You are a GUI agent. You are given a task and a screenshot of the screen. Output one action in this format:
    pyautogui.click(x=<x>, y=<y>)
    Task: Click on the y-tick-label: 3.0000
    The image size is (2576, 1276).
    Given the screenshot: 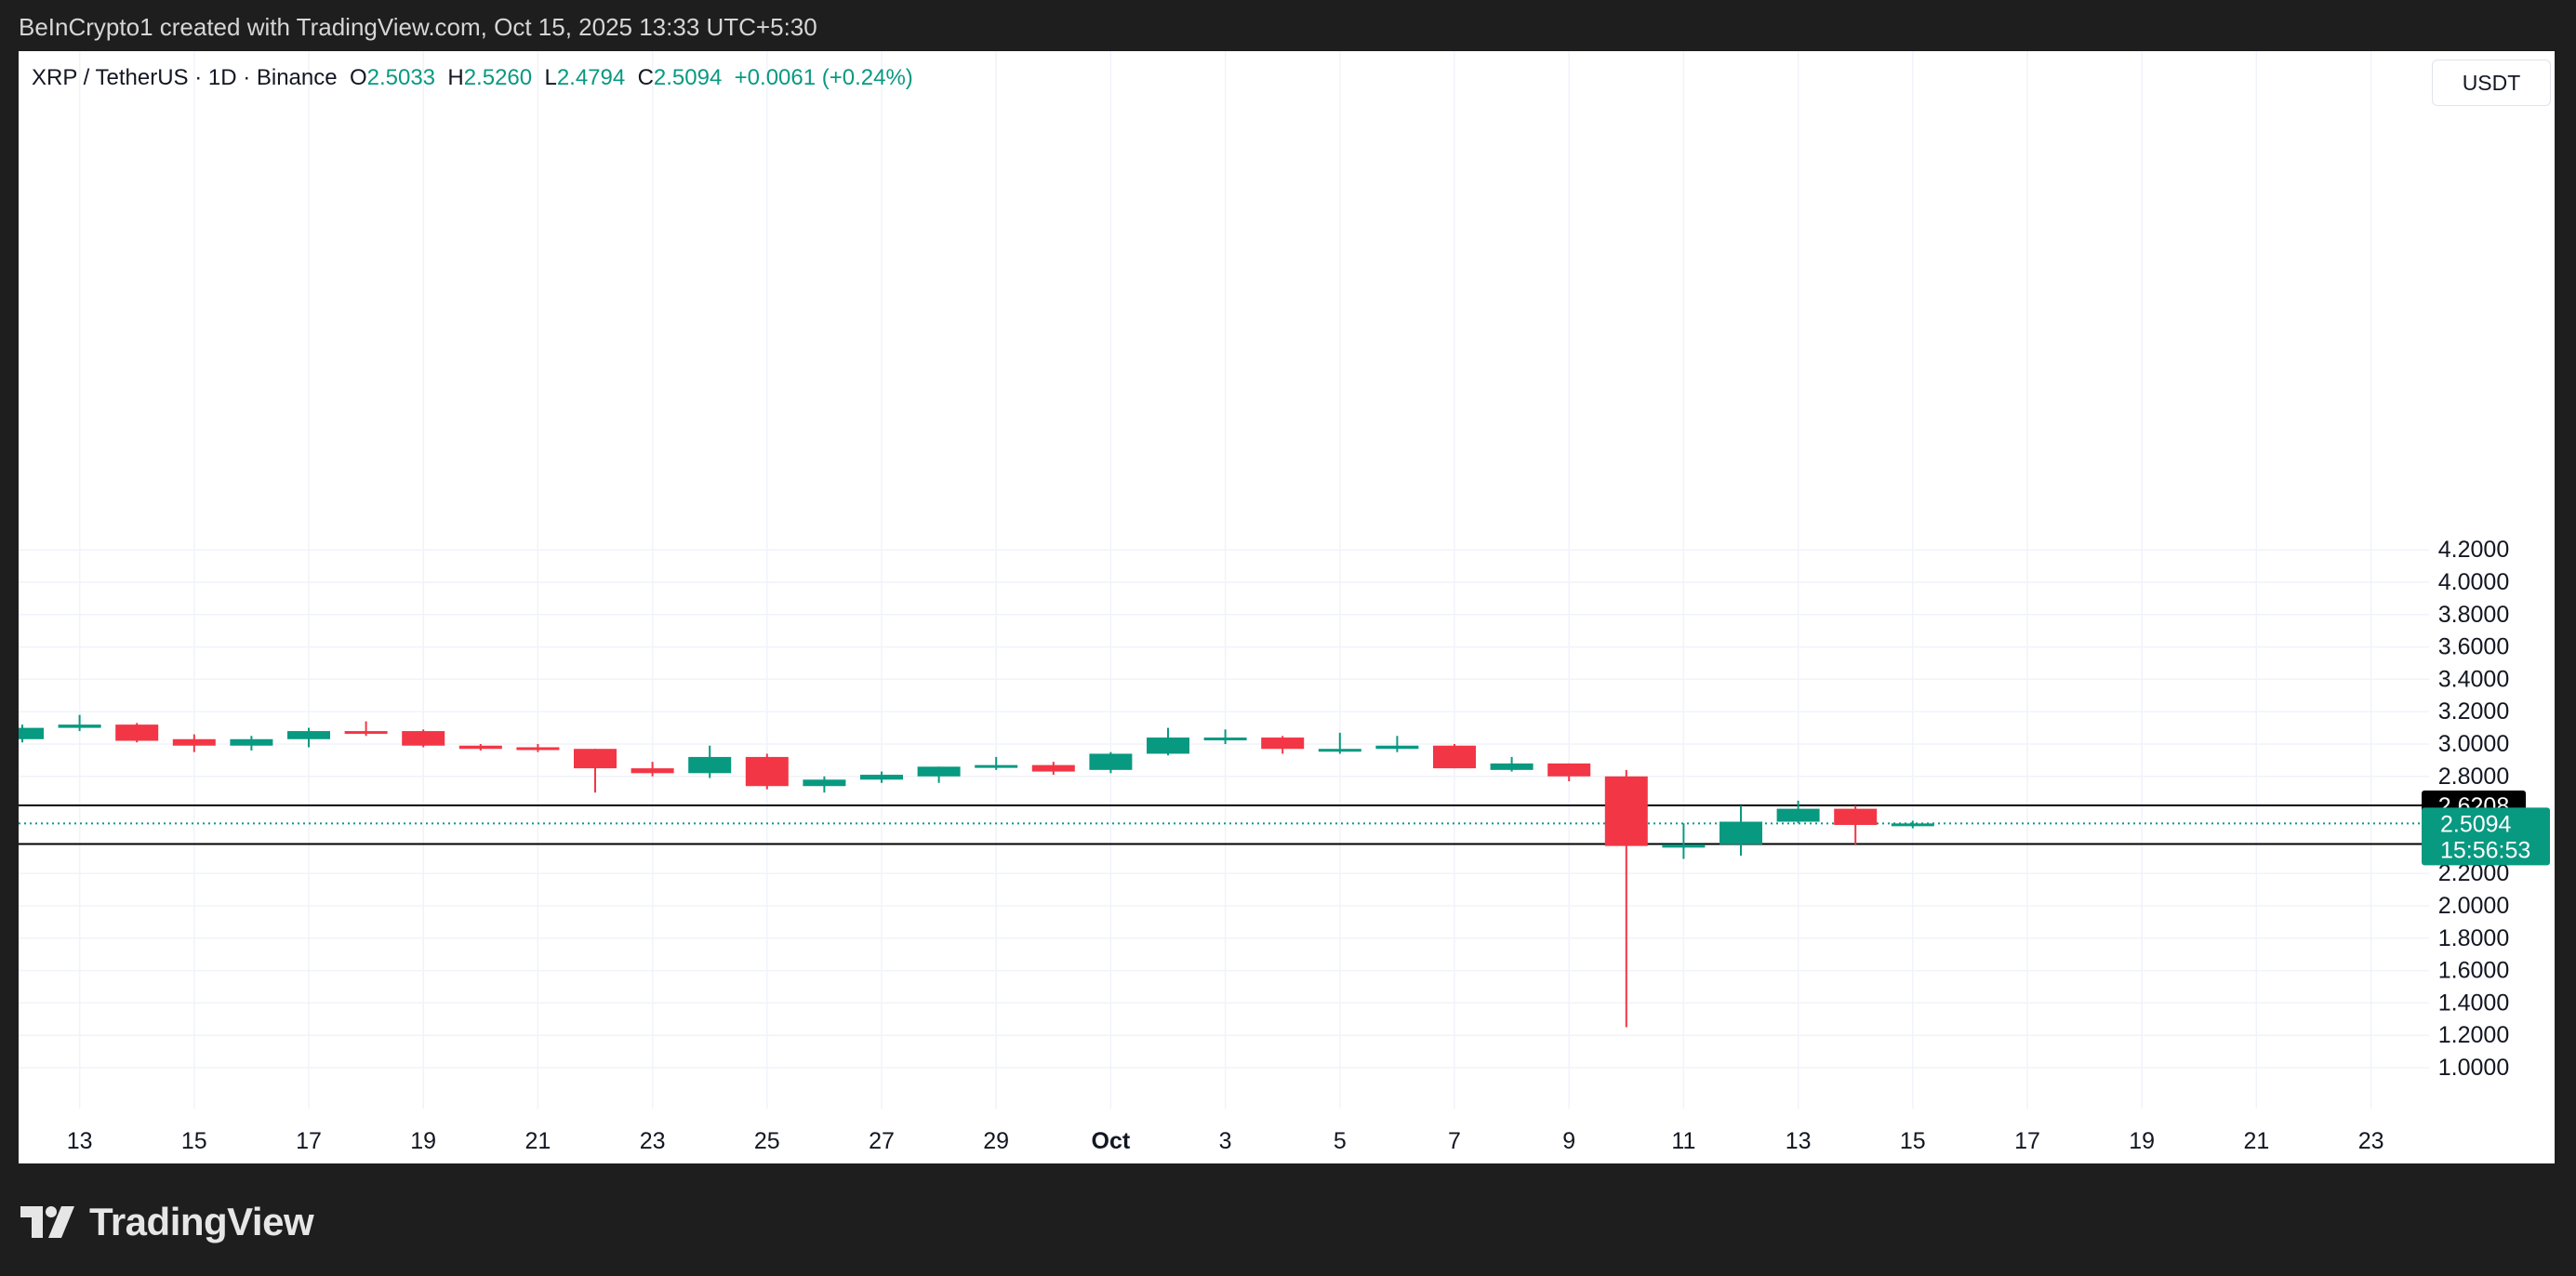 What is the action you would take?
    pyautogui.click(x=2473, y=744)
    